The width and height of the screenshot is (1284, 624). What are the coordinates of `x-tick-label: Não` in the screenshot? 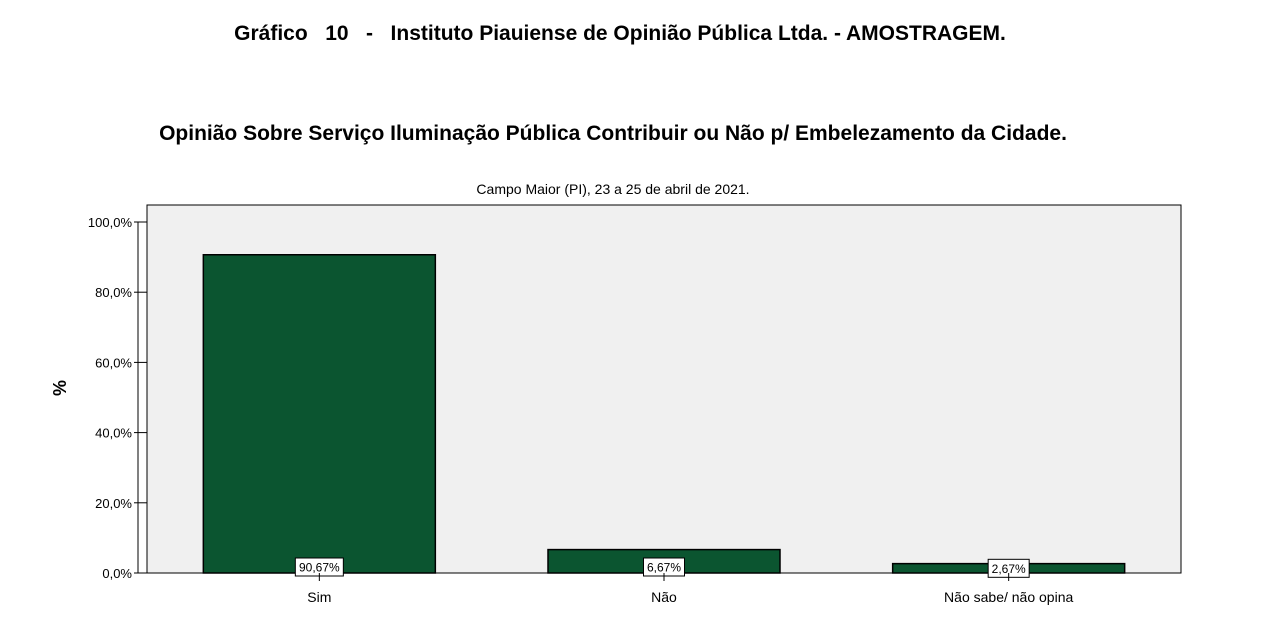 It's located at (664, 597).